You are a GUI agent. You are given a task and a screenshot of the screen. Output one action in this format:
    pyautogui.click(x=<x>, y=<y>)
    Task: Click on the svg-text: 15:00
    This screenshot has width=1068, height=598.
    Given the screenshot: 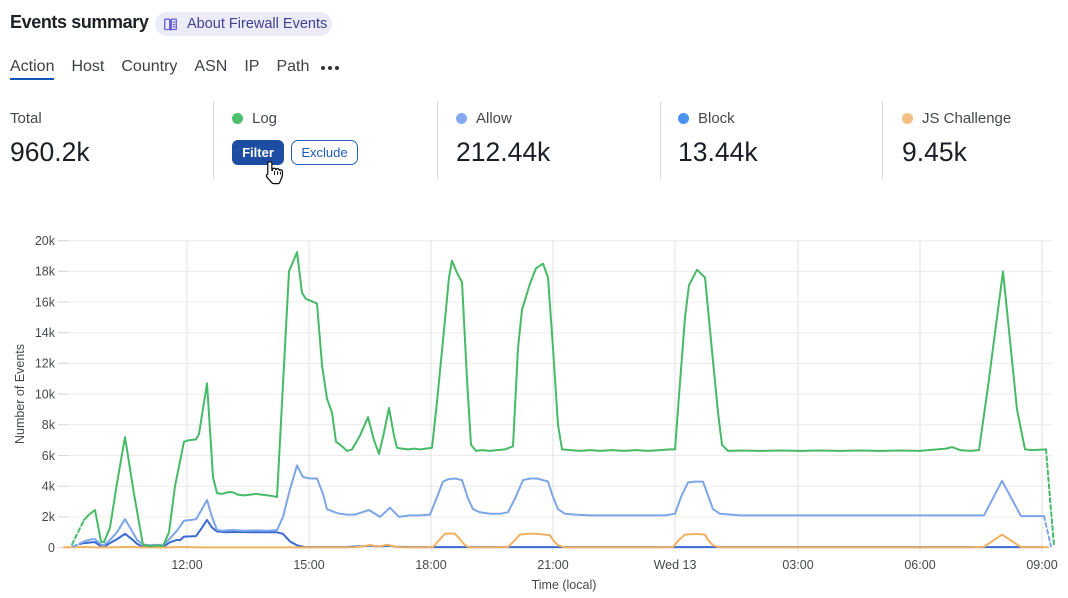 What is the action you would take?
    pyautogui.click(x=308, y=565)
    